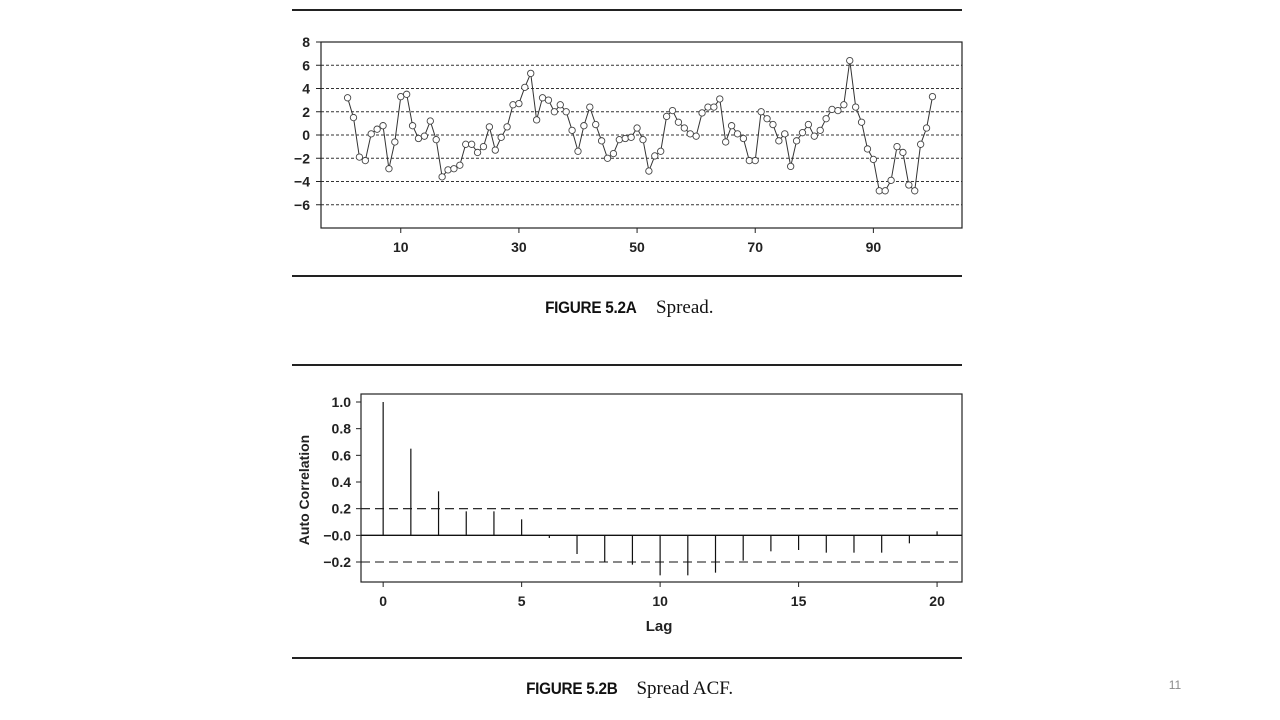  What do you see at coordinates (306, 42) in the screenshot?
I see `y-tick-label: 8` at bounding box center [306, 42].